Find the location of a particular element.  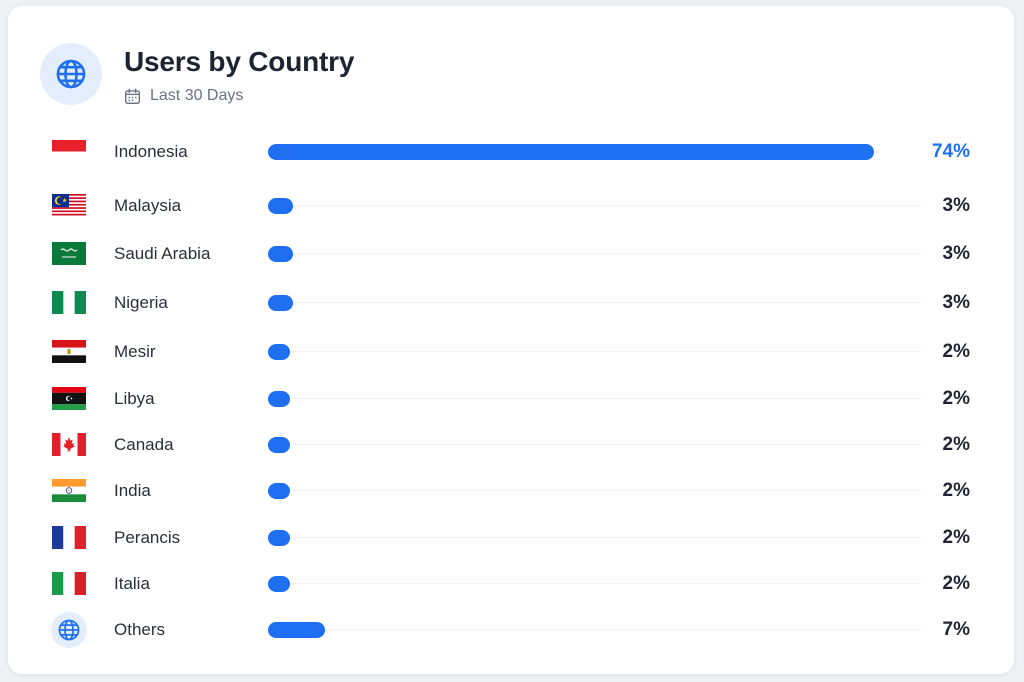

country-row: Saudi Arabia 3% is located at coordinates (511, 254).